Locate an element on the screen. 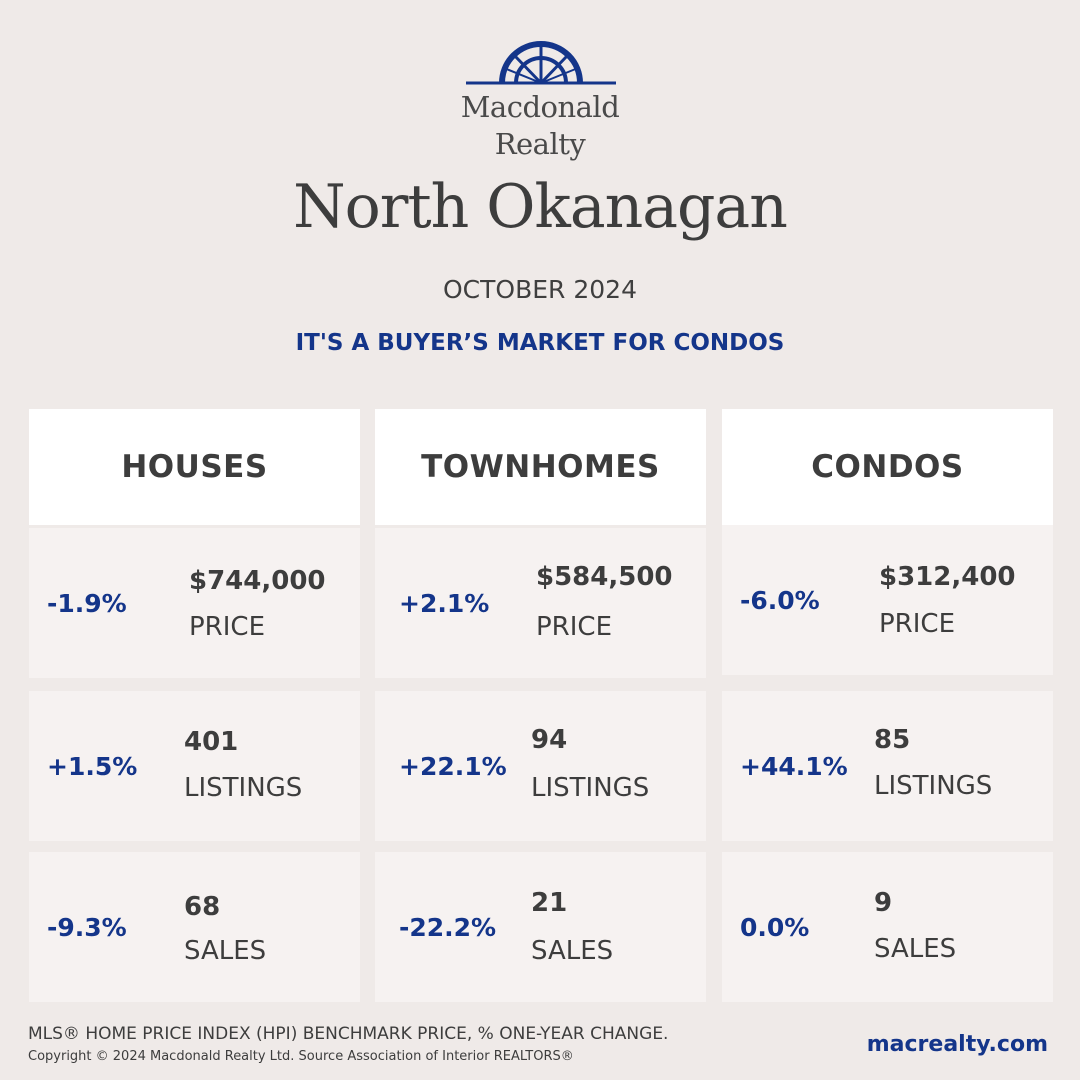 The height and width of the screenshot is (1080, 1080). column-heading-houses: HOUSES is located at coordinates (194, 467).